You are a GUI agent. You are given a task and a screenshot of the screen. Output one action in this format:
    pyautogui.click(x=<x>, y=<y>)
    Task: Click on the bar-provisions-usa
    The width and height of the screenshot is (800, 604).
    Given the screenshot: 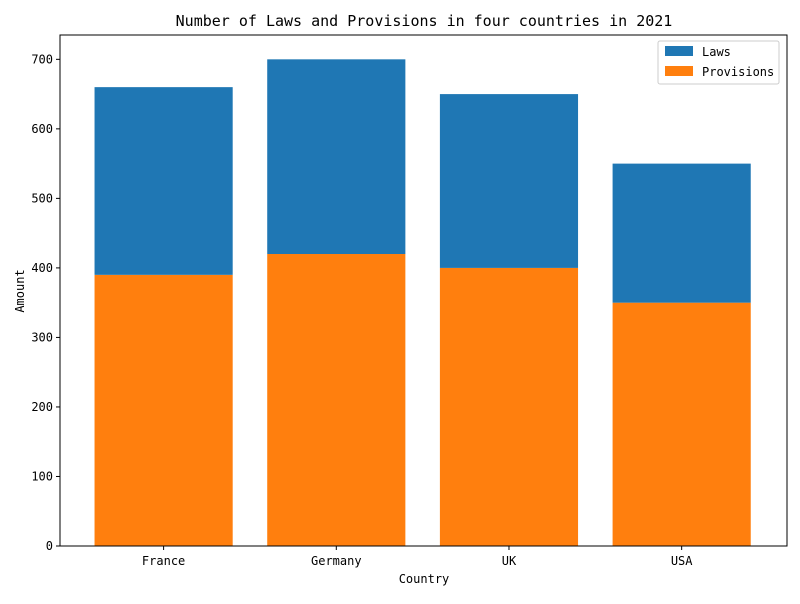 What is the action you would take?
    pyautogui.click(x=682, y=424)
    